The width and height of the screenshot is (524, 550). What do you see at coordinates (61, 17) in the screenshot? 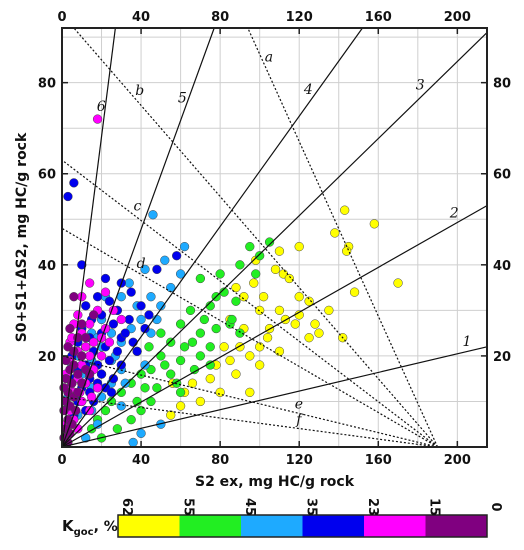
I see `x-tick-label-top: 0` at bounding box center [61, 17].